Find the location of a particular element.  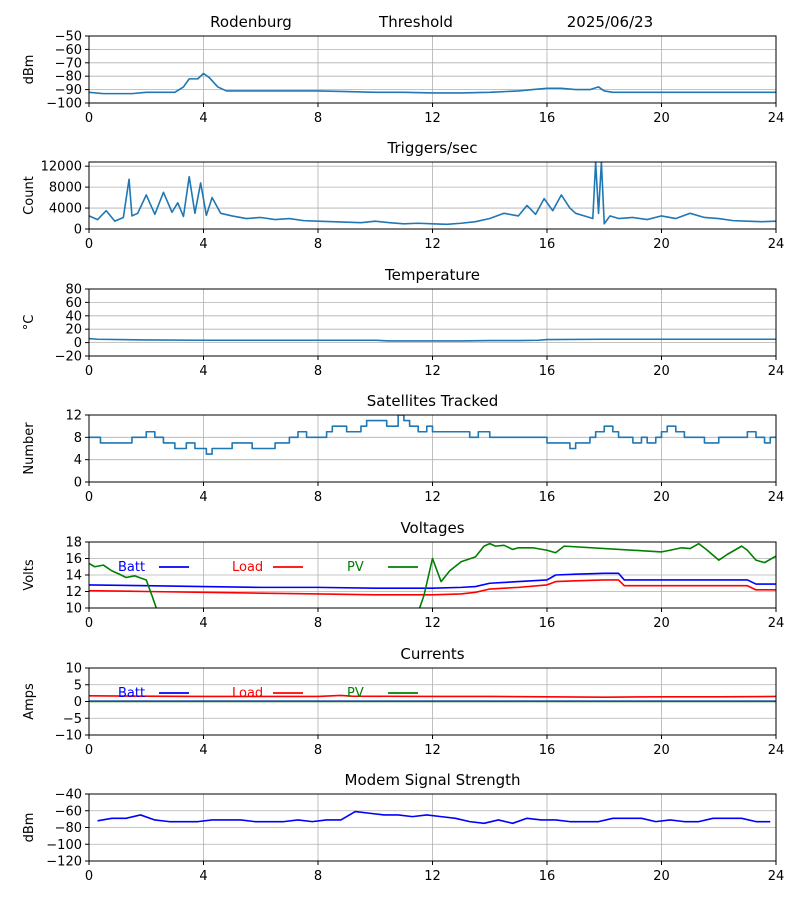

legend-label-load: Load is located at coordinates (247, 693).